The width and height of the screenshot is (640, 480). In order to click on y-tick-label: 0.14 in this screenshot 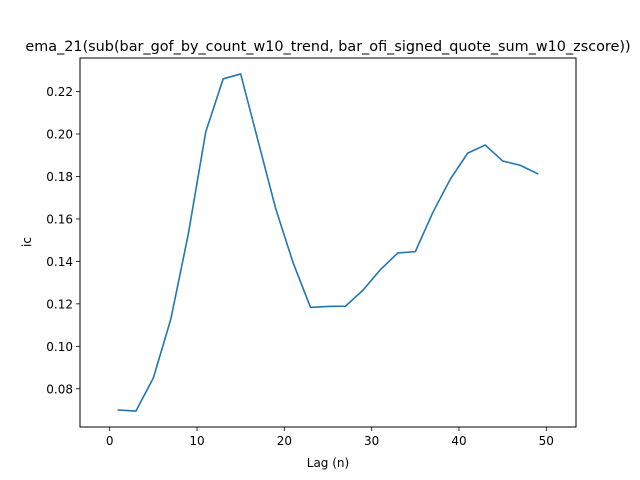, I will do `click(59, 262)`.